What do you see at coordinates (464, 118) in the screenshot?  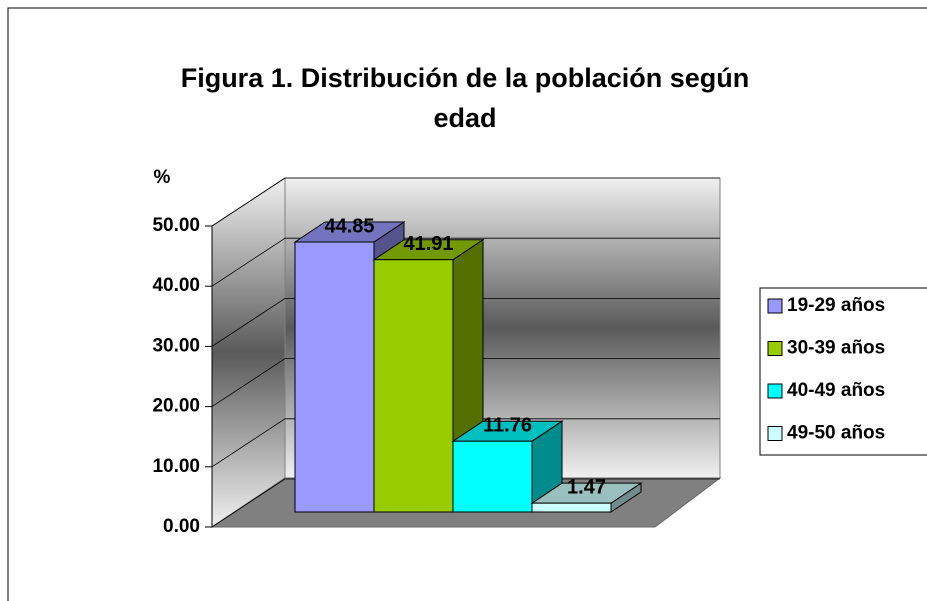 I see `chart-title: edad` at bounding box center [464, 118].